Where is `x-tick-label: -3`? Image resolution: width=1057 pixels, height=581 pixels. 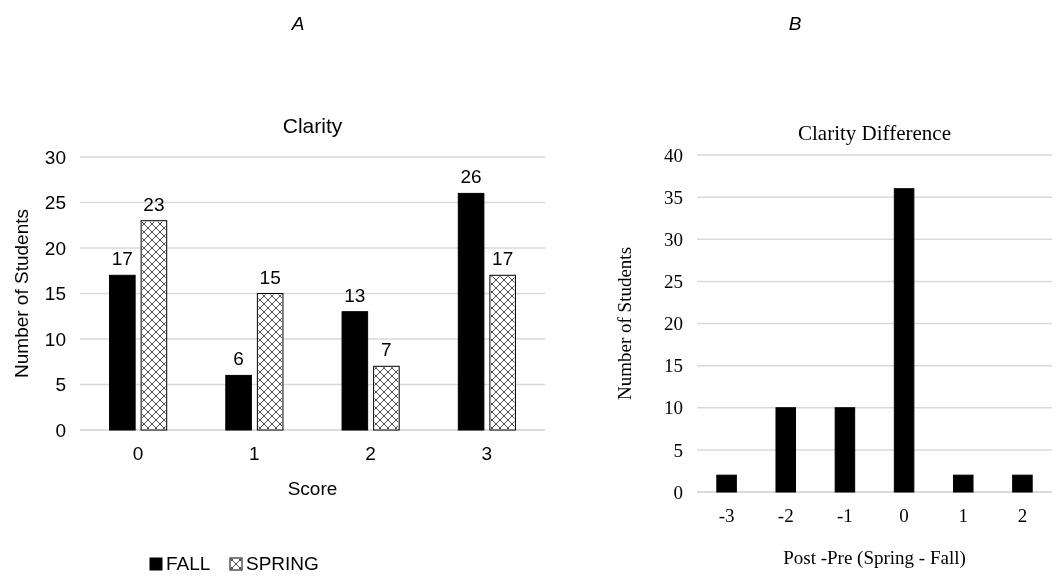
x-tick-label: -3 is located at coordinates (726, 515).